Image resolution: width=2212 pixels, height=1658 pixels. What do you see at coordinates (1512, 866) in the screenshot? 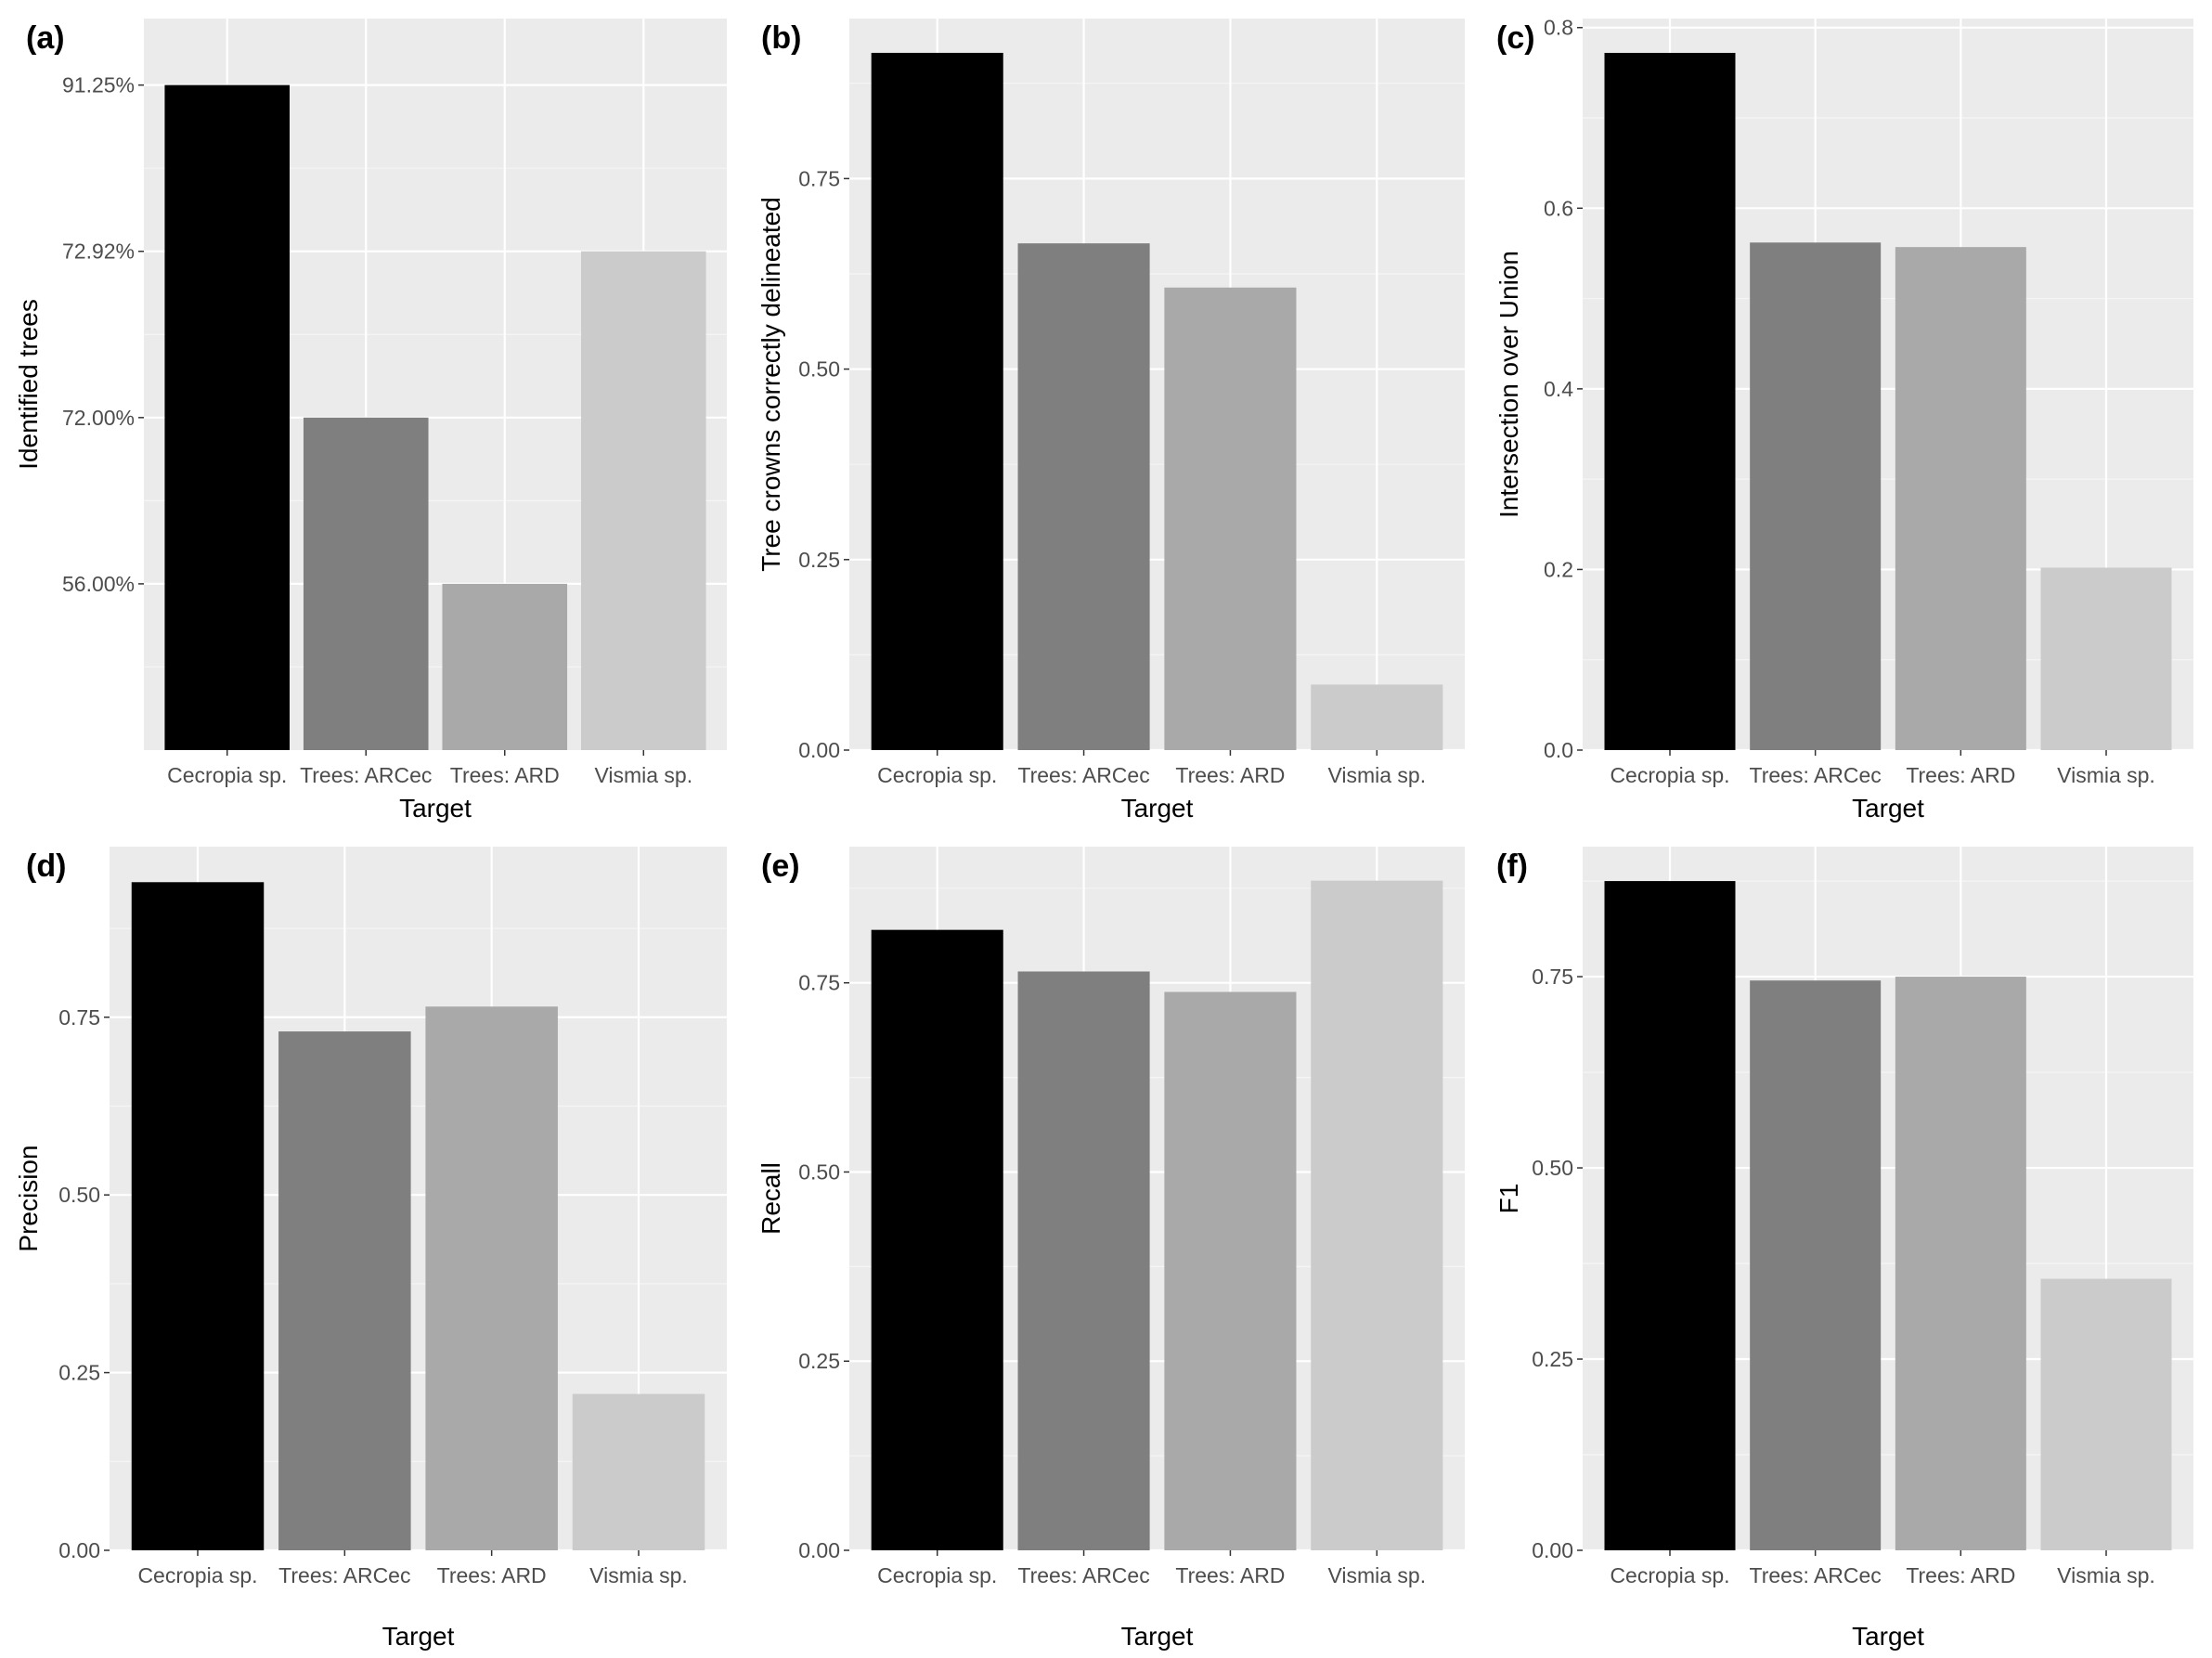
I see `panel-tag: (f)` at bounding box center [1512, 866].